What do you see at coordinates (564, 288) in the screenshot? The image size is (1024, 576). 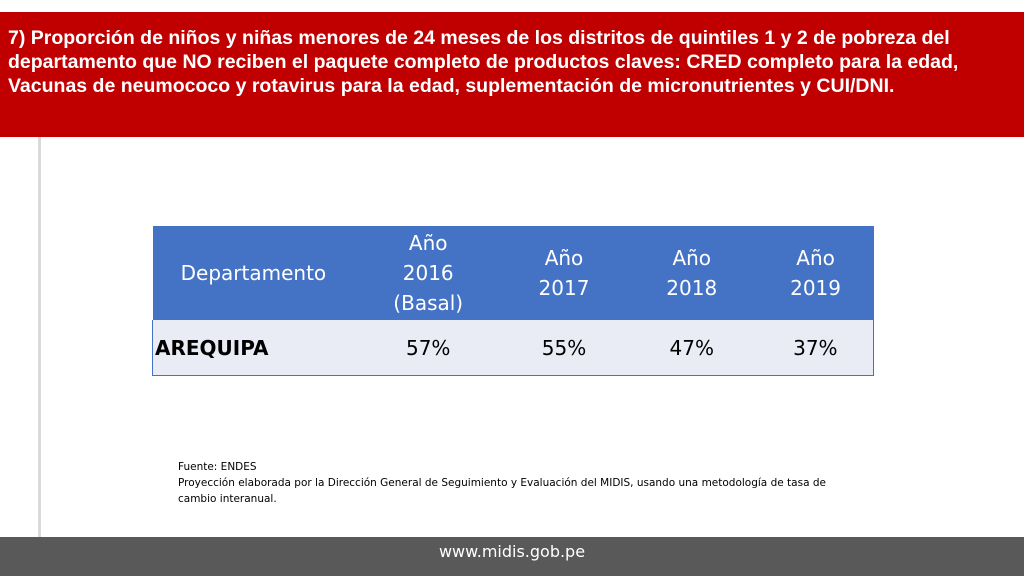 I see `header-year-2017-number: 2017` at bounding box center [564, 288].